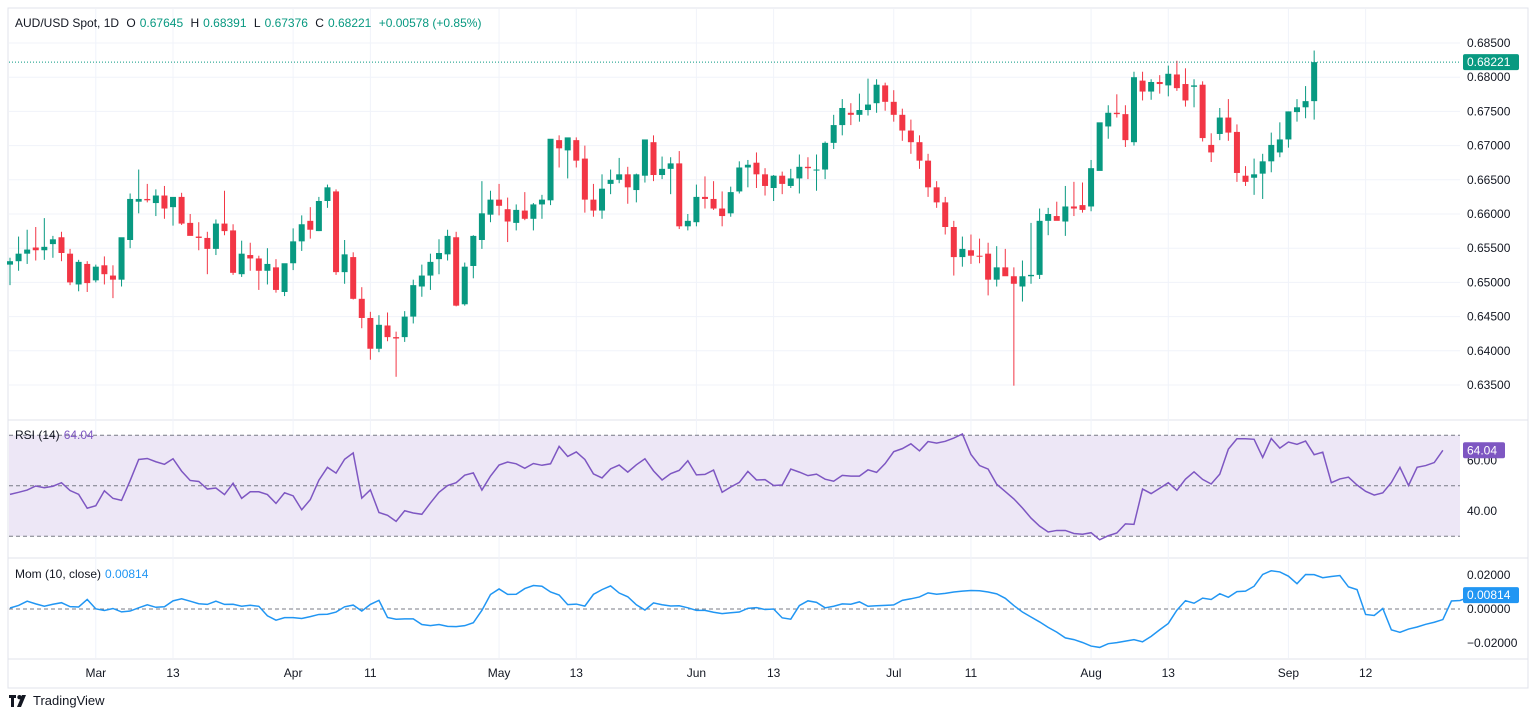 This screenshot has width=1536, height=716. What do you see at coordinates (319, 23) in the screenshot?
I see `close-label: C` at bounding box center [319, 23].